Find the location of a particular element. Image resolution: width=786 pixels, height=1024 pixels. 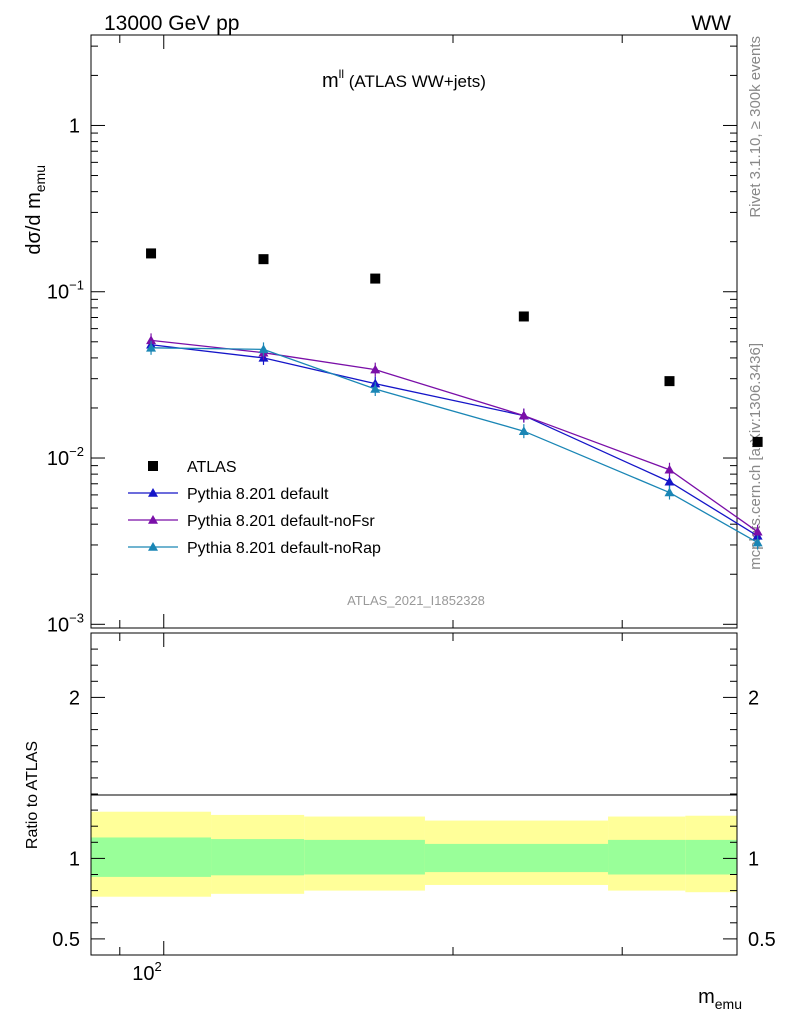

rivet-version-label: Rivet 3.1.10, ≥ 300k events is located at coordinates (755, 127).